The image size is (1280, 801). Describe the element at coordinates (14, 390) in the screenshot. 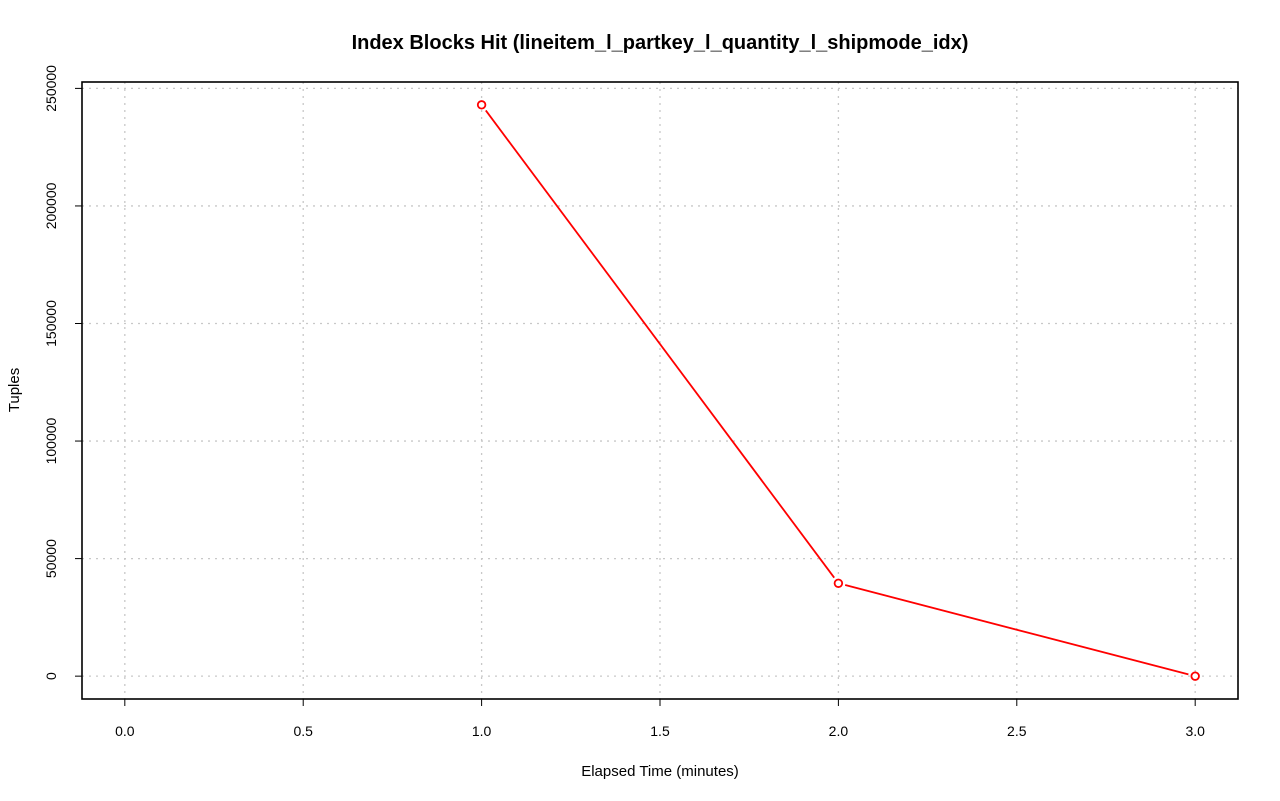

I see `y-axis-label: Tuples` at that location.